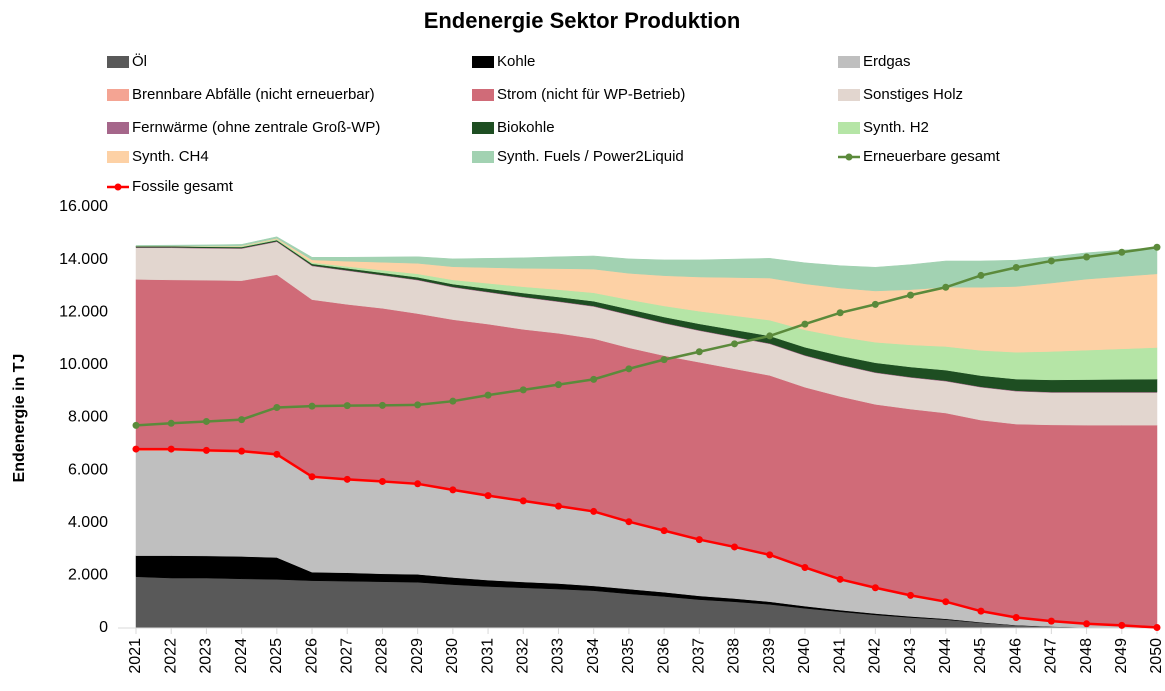 The width and height of the screenshot is (1165, 691). What do you see at coordinates (276, 656) in the screenshot?
I see `x-tick-label: 2025` at bounding box center [276, 656].